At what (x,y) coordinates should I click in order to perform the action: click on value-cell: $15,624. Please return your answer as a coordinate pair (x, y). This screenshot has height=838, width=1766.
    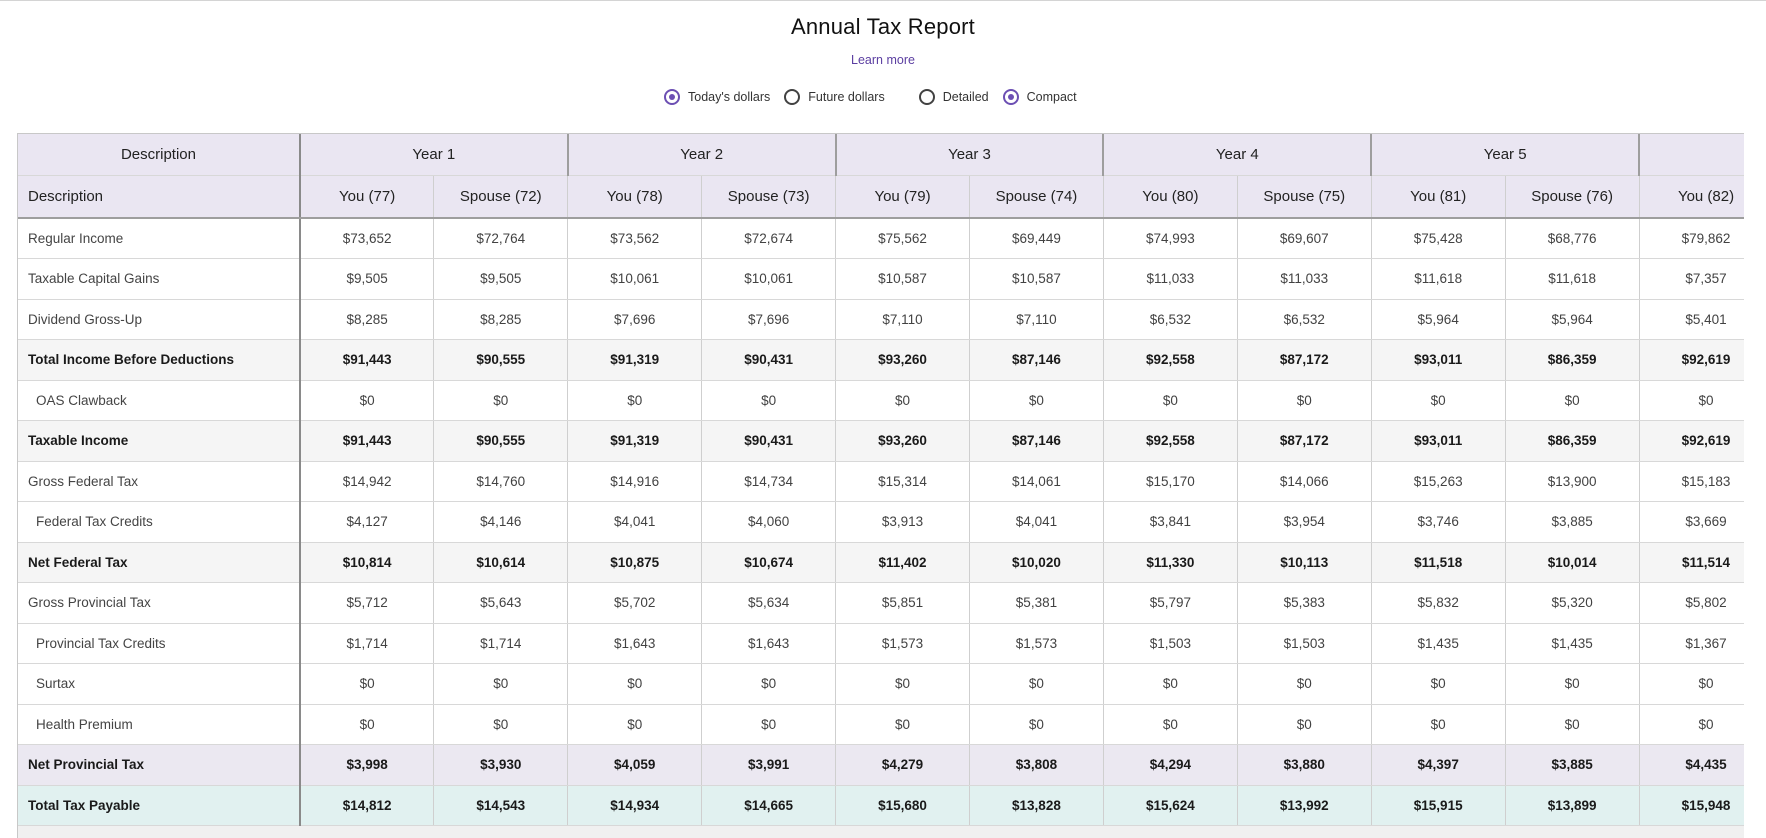
    Looking at the image, I should click on (1170, 805).